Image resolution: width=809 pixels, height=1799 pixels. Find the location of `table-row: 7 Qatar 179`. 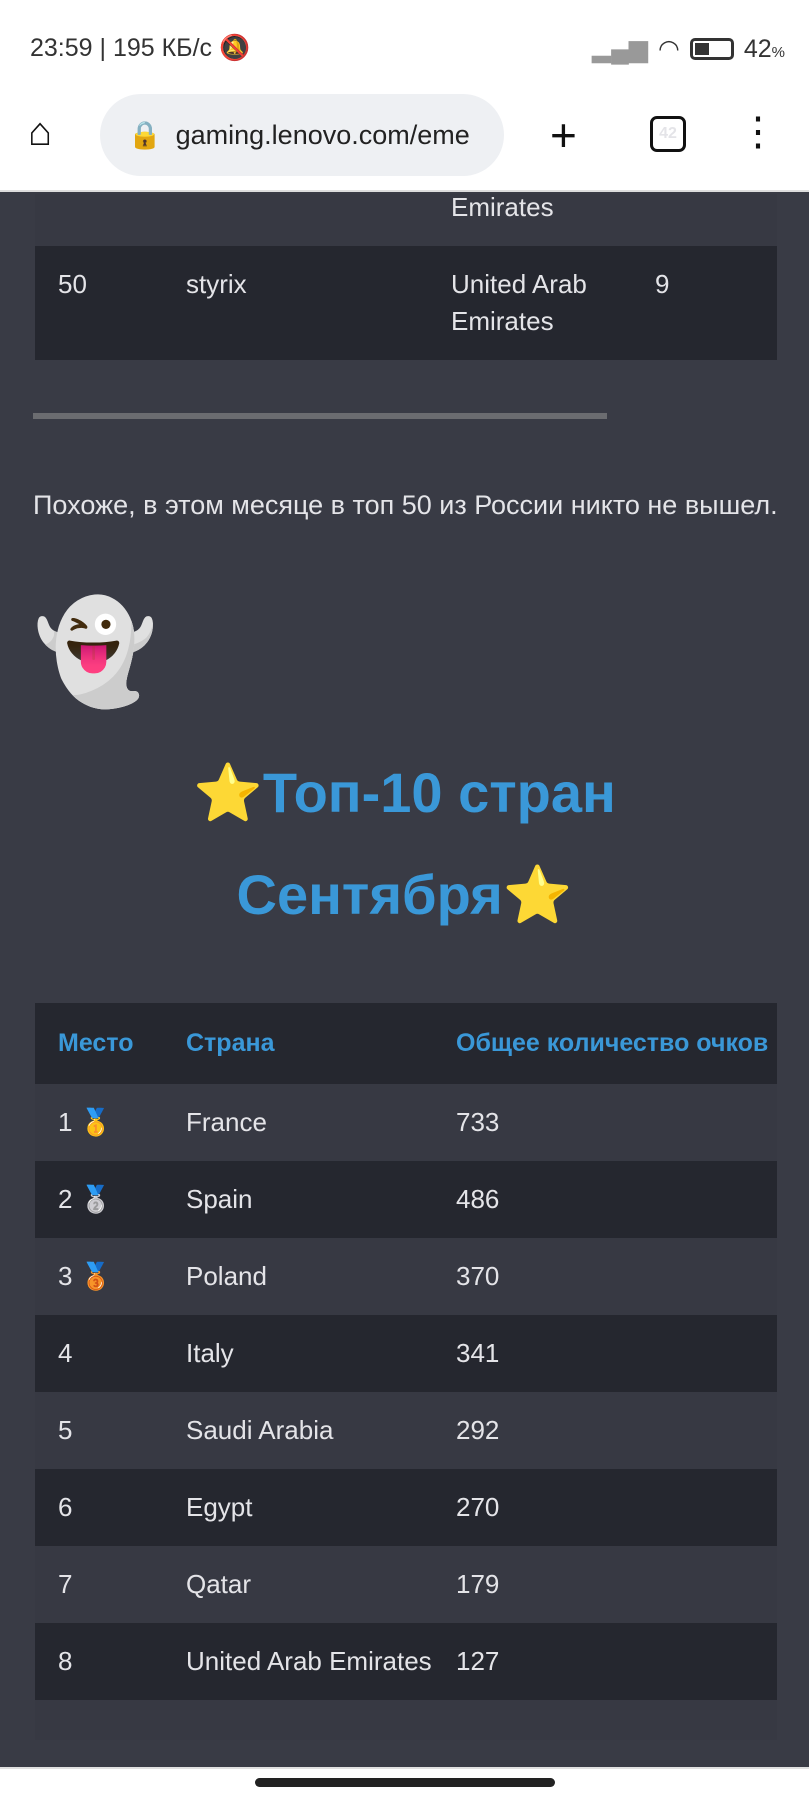

table-row: 7 Qatar 179 is located at coordinates (406, 1584).